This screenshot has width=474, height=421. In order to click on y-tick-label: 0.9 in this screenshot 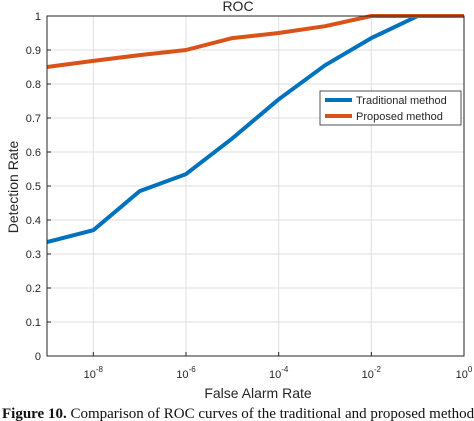, I will do `click(33, 51)`.